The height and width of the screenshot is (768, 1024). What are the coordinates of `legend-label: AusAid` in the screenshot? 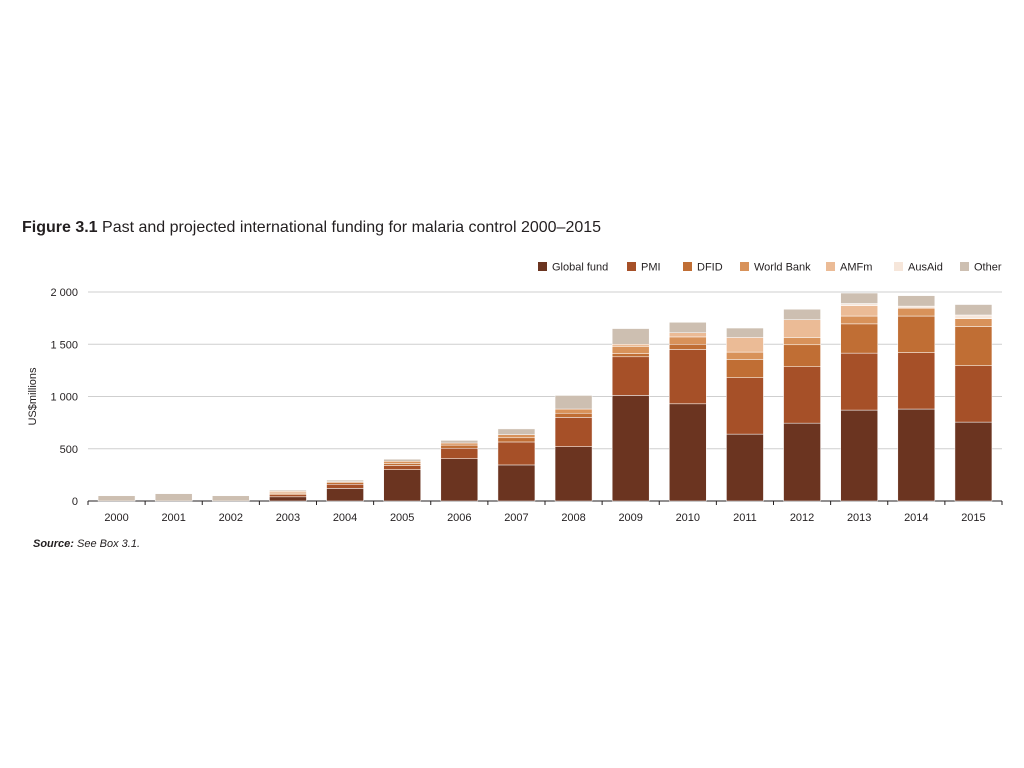 It's located at (925, 268).